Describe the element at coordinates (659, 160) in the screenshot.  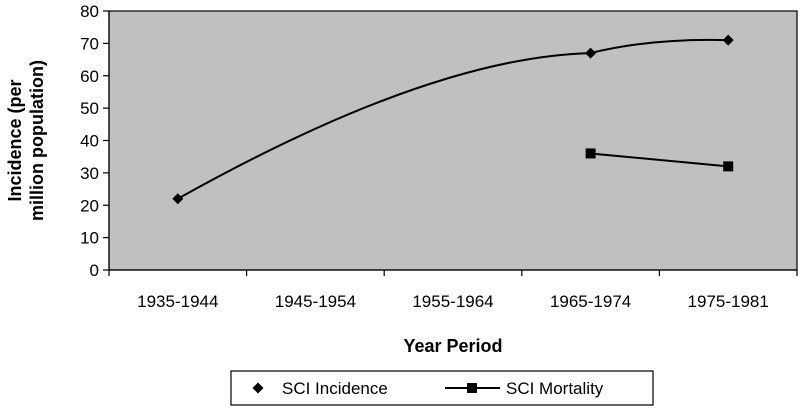
I see `series-line-sci-mortality` at that location.